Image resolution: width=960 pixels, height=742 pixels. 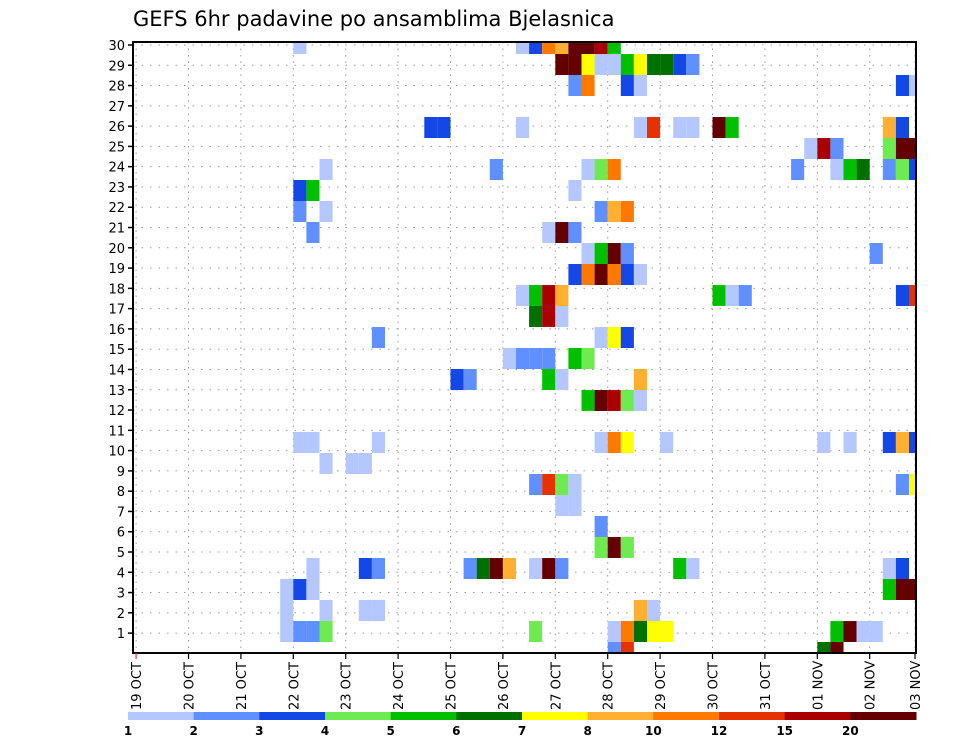 What do you see at coordinates (137, 686) in the screenshot?
I see `x-tick-label: 19 OCT` at bounding box center [137, 686].